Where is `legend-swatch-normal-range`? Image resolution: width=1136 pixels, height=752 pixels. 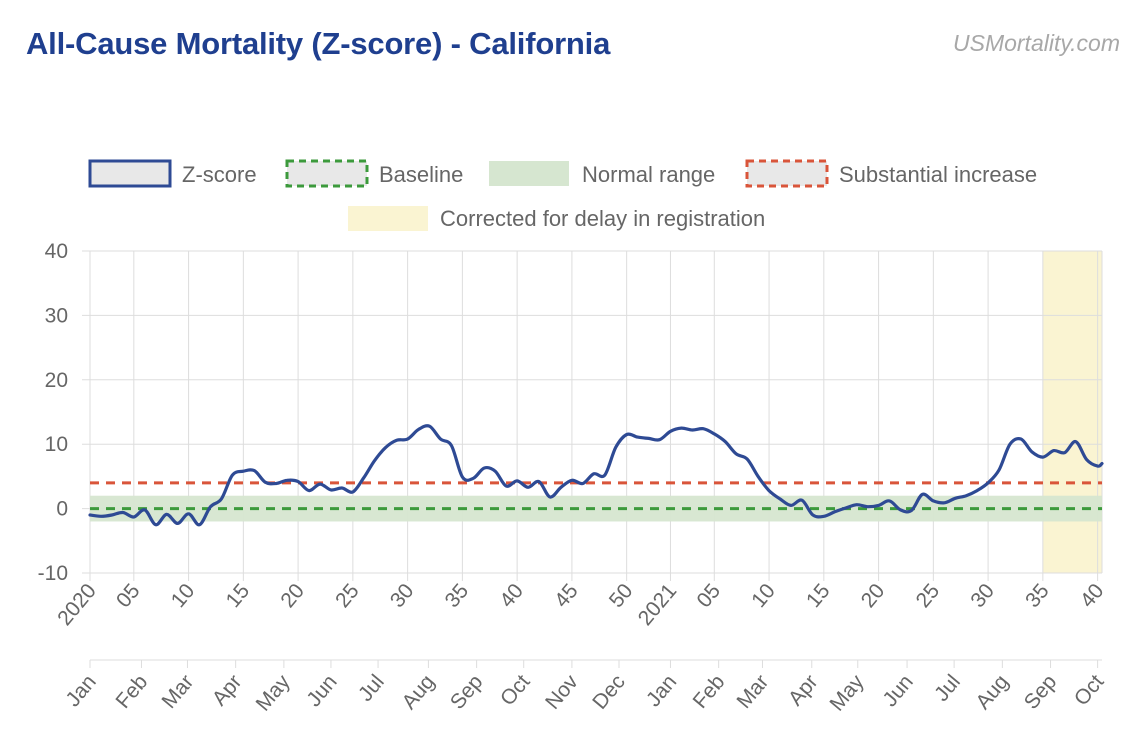 legend-swatch-normal-range is located at coordinates (529, 173).